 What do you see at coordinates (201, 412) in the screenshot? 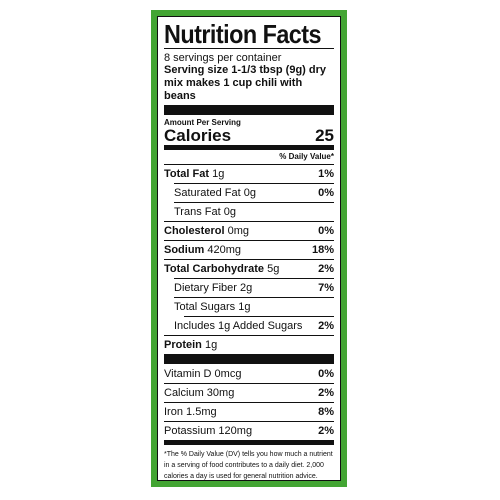
I see `vitamin-amount: 1.5mg` at bounding box center [201, 412].